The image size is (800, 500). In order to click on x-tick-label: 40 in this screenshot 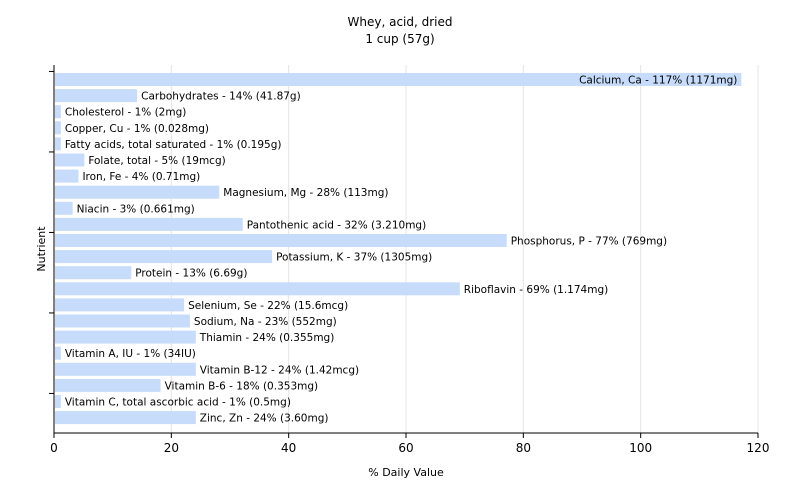, I will do `click(288, 448)`.